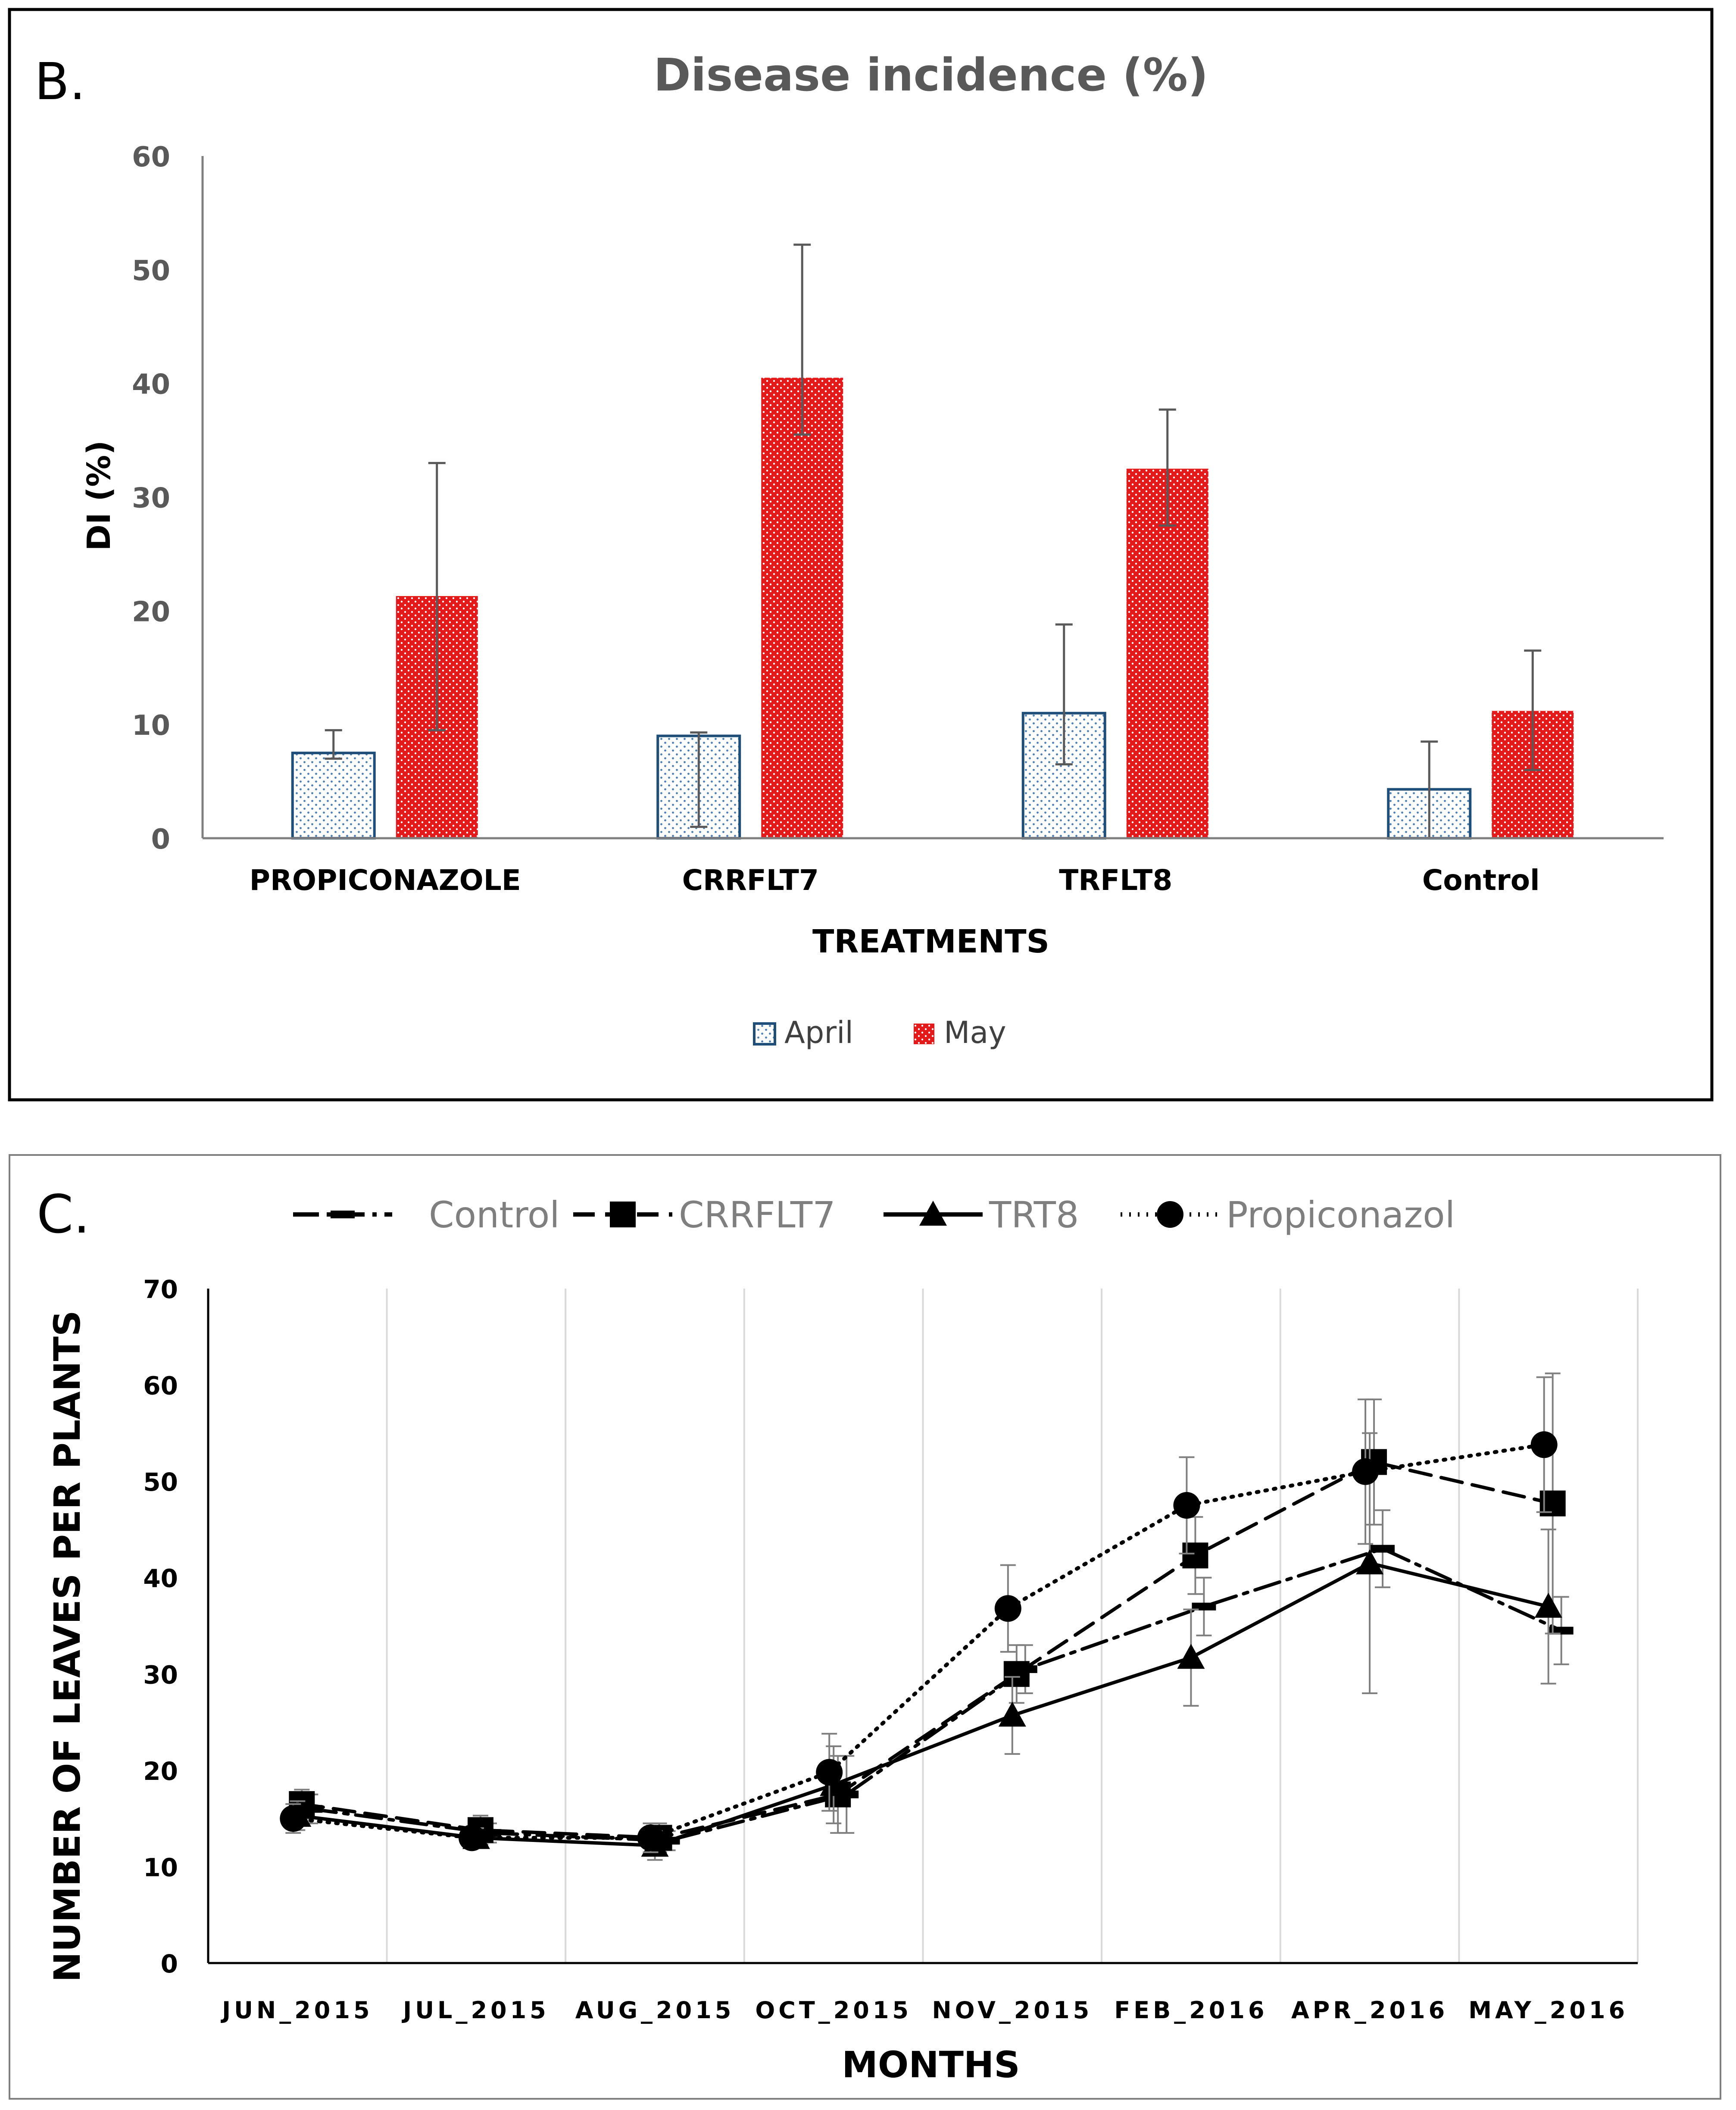 The width and height of the screenshot is (1736, 2110). Describe the element at coordinates (151, 271) in the screenshot. I see `b-y-tick-label: 50` at that location.